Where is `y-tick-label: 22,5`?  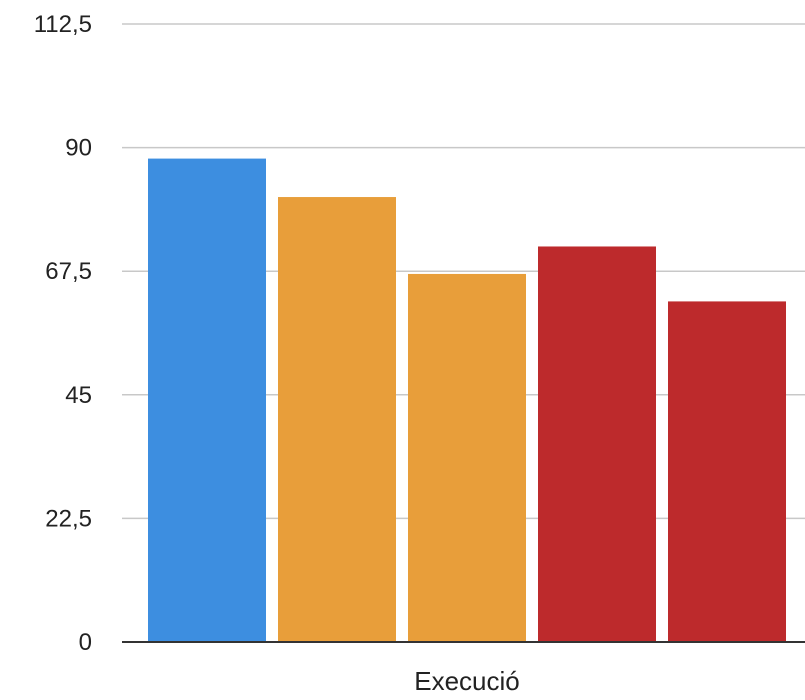
y-tick-label: 22,5 is located at coordinates (68, 518).